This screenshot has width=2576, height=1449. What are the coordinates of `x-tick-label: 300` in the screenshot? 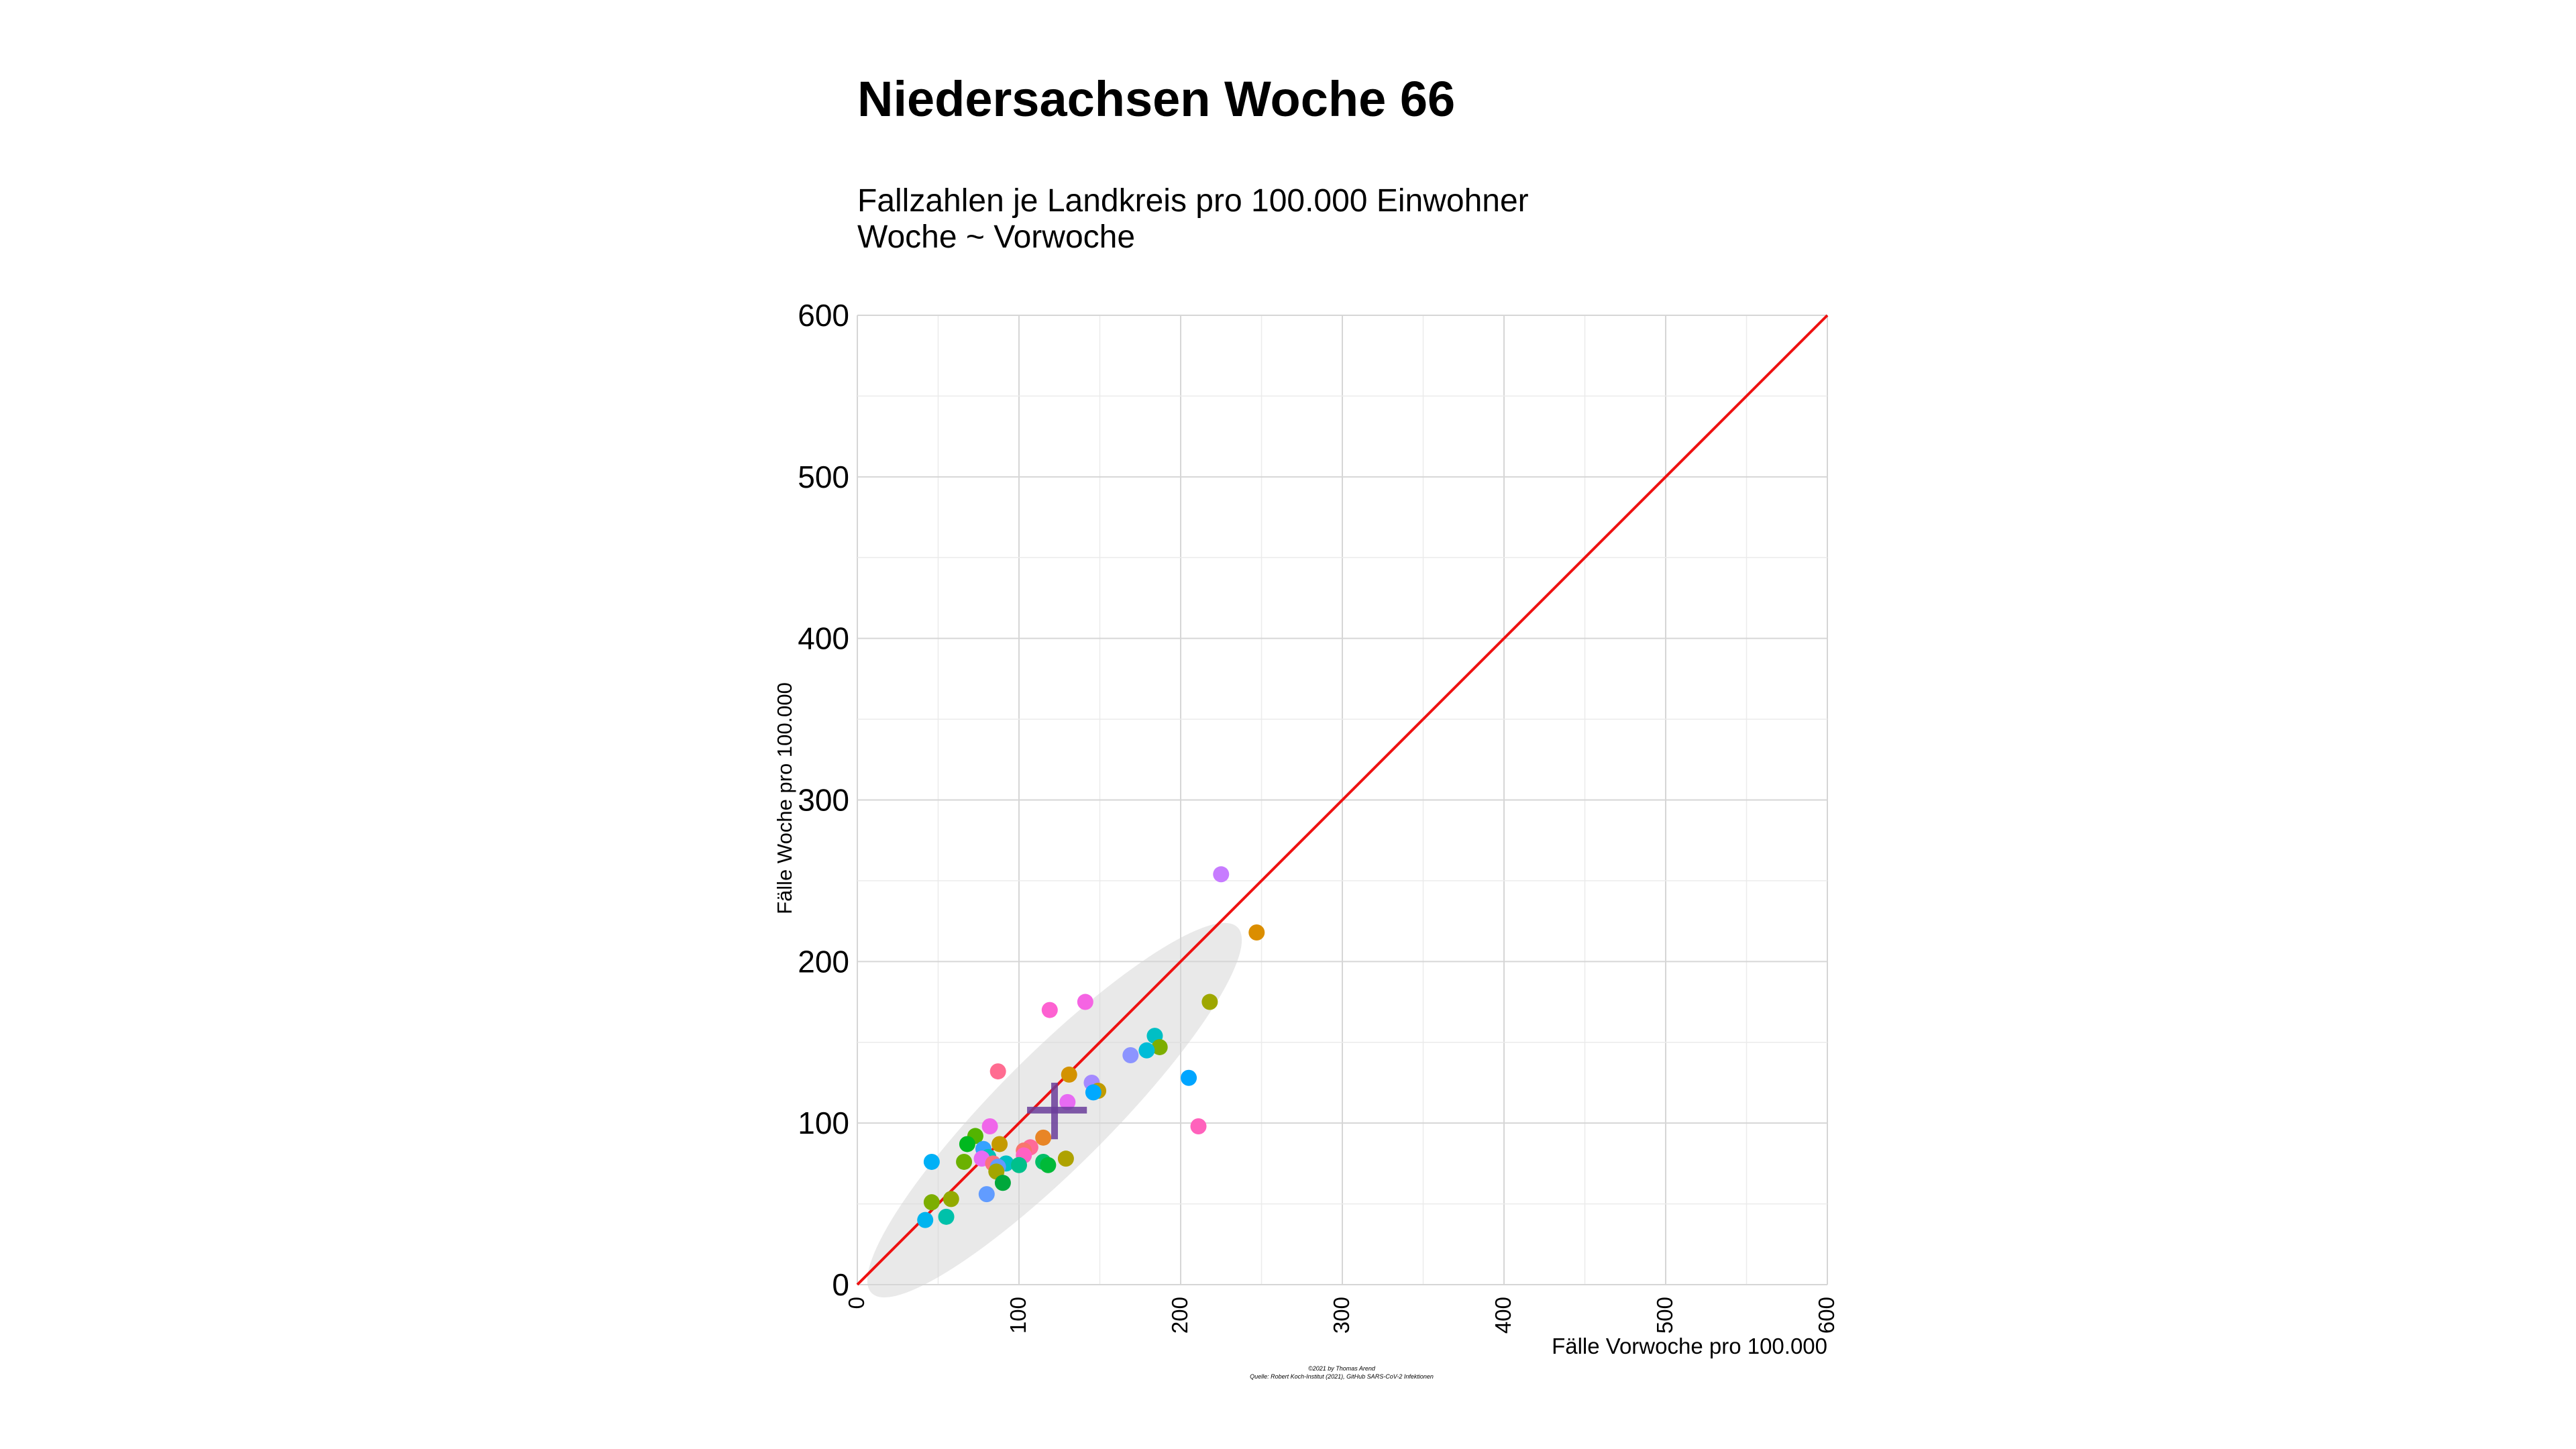 It's located at (1341, 1315).